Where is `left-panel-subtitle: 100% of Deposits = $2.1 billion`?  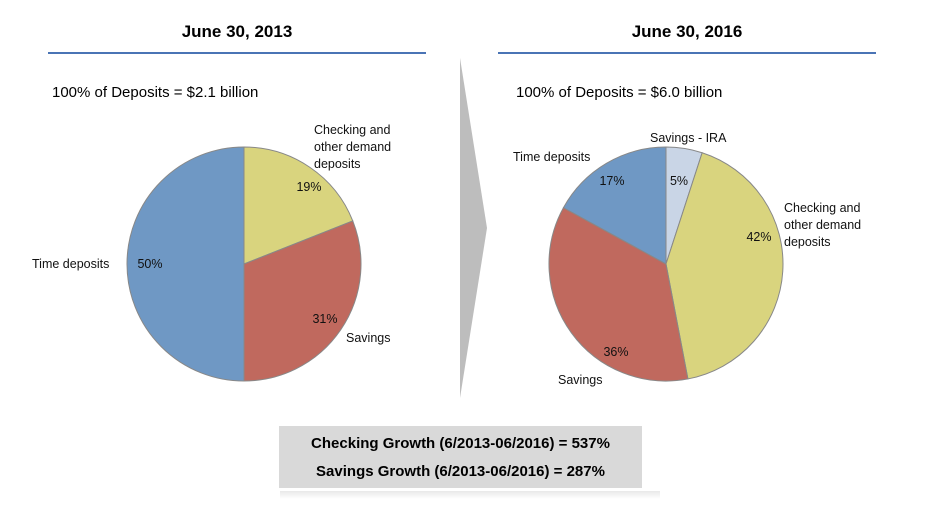 left-panel-subtitle: 100% of Deposits = $2.1 billion is located at coordinates (155, 92).